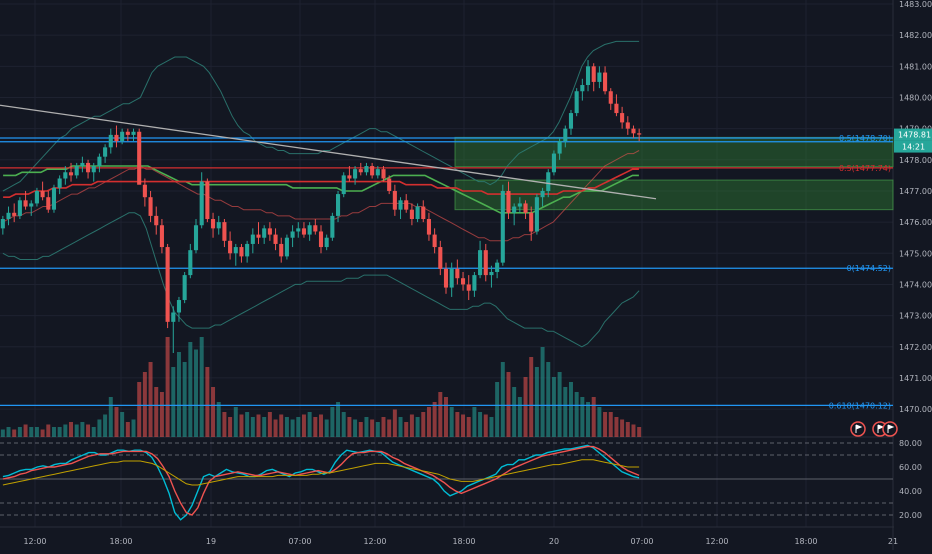  I want to click on flag-badges, so click(874, 429).